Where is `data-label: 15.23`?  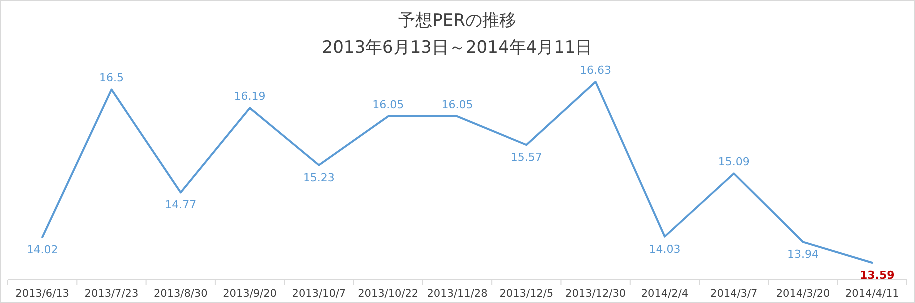
data-label: 15.23 is located at coordinates (319, 177).